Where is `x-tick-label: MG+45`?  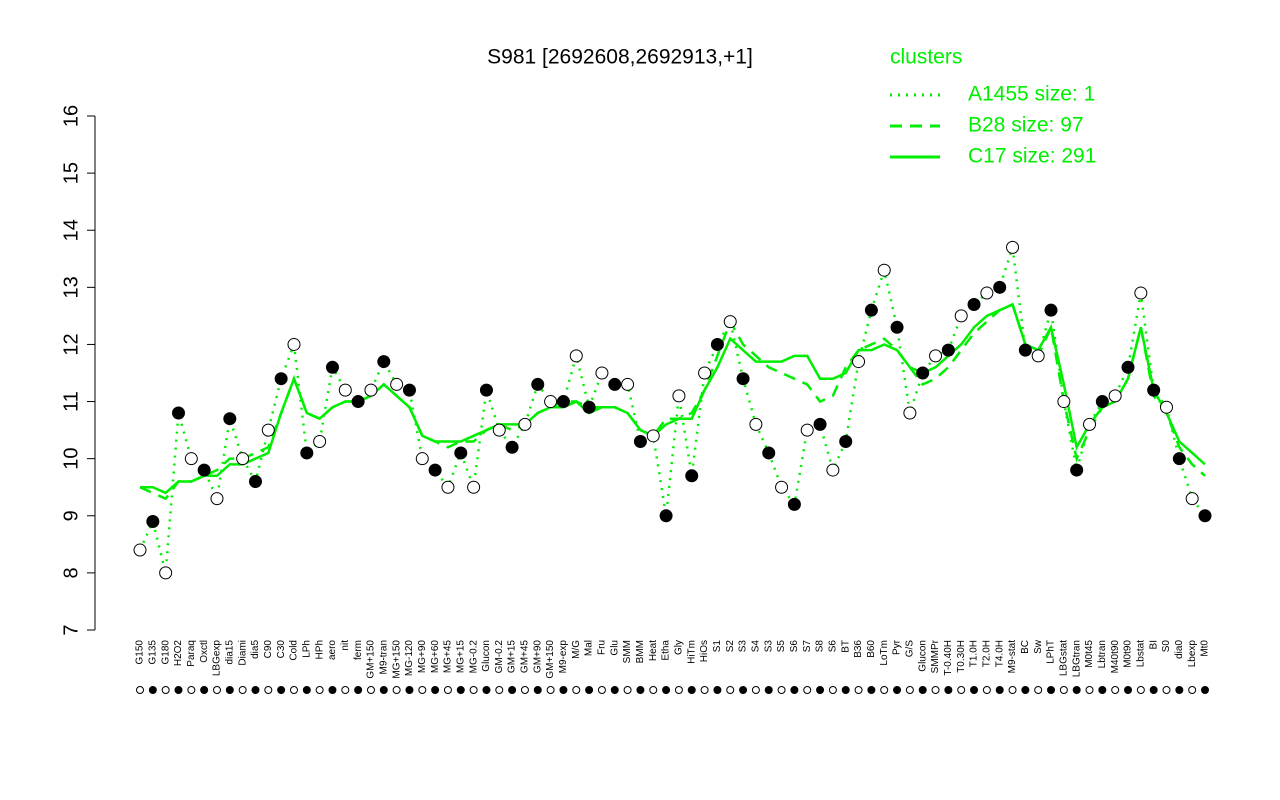 x-tick-label: MG+45 is located at coordinates (448, 657).